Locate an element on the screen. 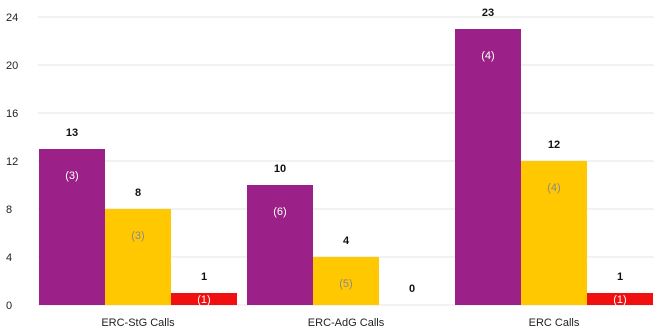  y-axis: 0 4 8 12 16 20 24 is located at coordinates (12, 162).